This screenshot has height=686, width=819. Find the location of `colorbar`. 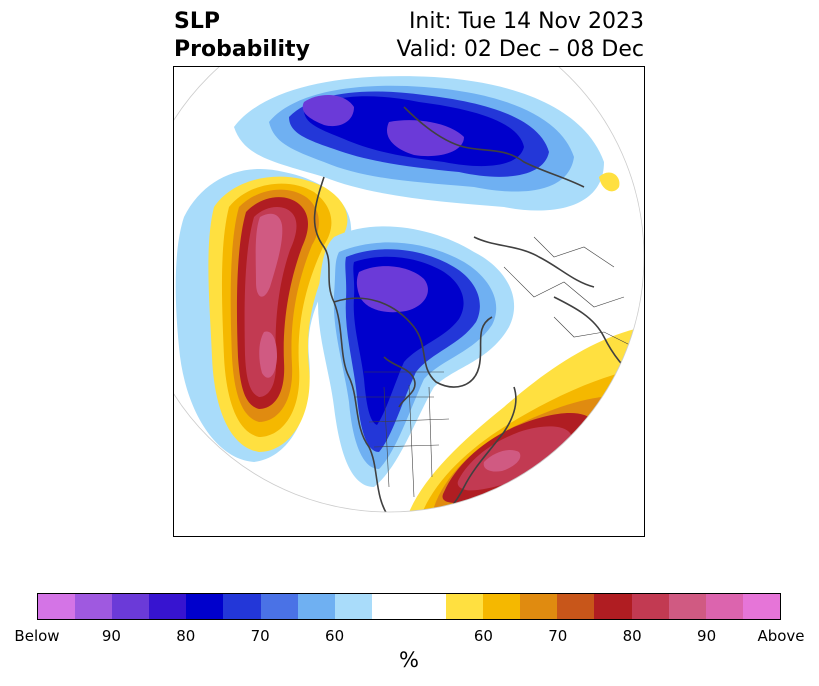

colorbar is located at coordinates (409, 606).